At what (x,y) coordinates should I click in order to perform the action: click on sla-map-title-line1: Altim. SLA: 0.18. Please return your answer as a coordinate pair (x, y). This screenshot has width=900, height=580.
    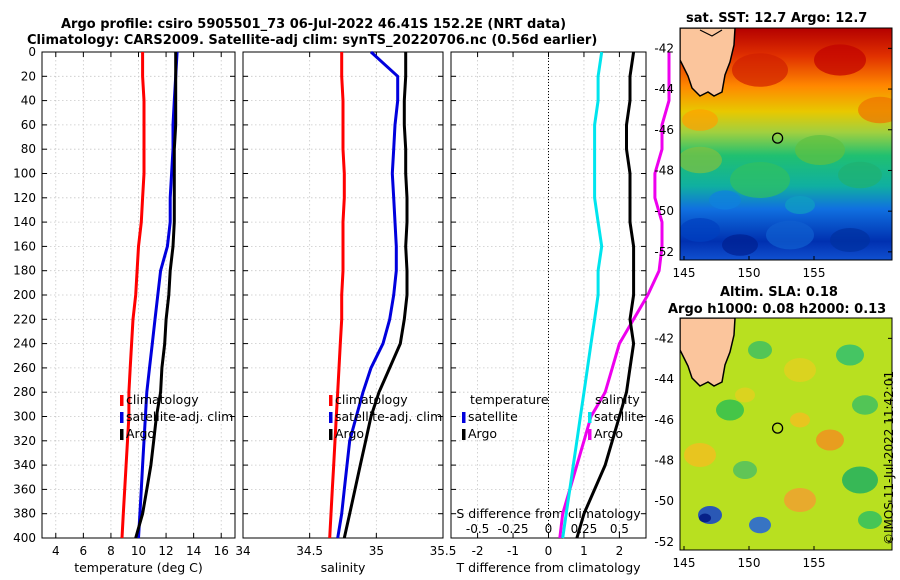
    Looking at the image, I should click on (779, 292).